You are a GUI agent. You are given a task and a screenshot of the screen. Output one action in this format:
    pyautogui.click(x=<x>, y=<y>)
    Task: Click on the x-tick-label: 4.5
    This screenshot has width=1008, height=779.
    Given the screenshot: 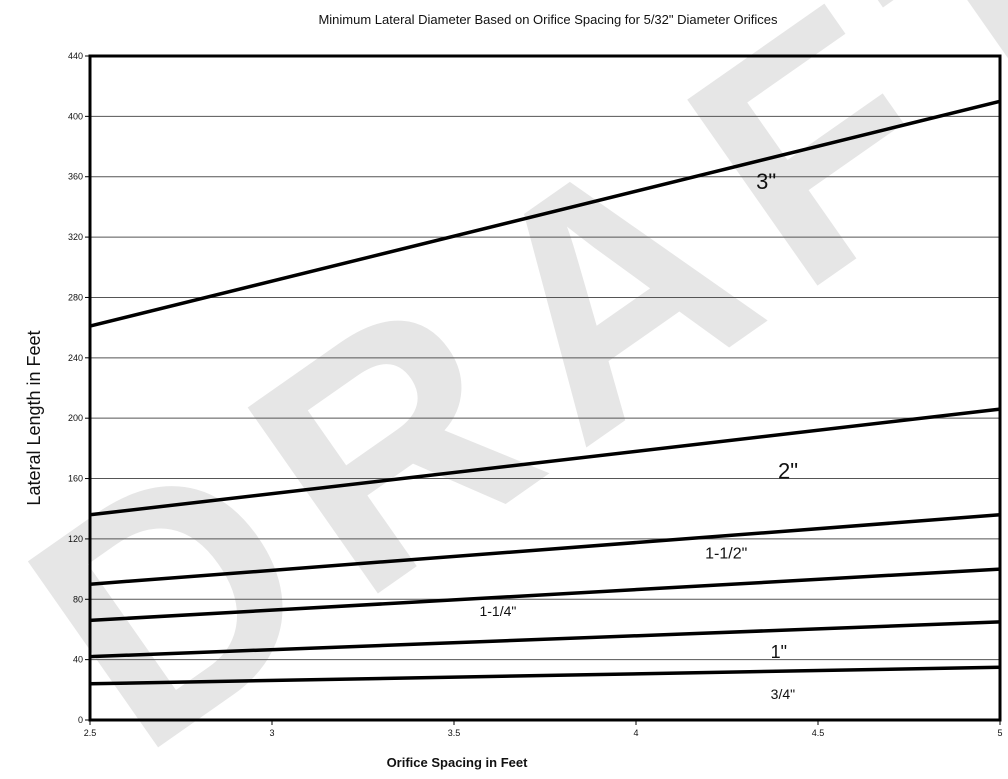 What is the action you would take?
    pyautogui.click(x=818, y=733)
    